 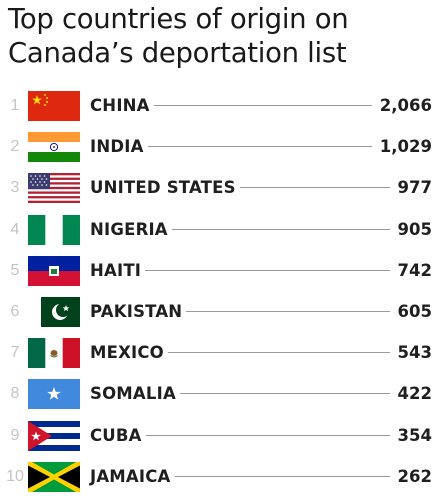 What do you see at coordinates (414, 435) in the screenshot?
I see `deportation-count: 354` at bounding box center [414, 435].